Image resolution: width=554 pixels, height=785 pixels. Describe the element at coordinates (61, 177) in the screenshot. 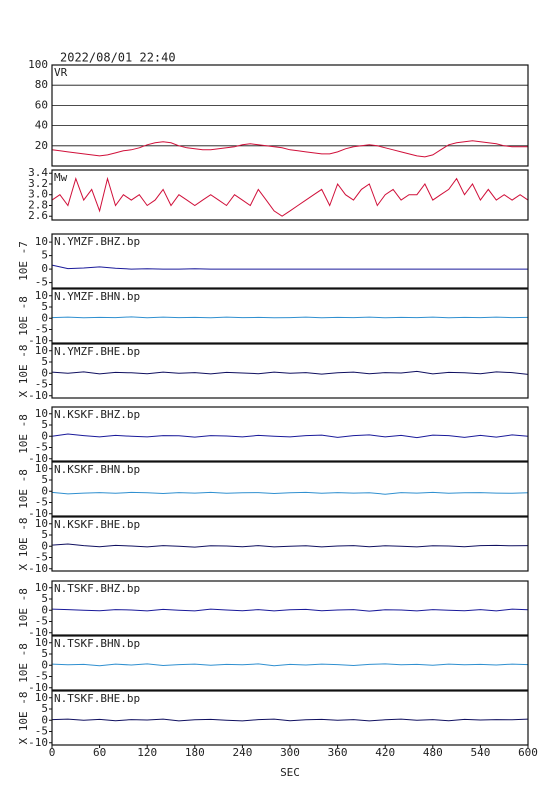

I see `series-label: Mw` at that location.